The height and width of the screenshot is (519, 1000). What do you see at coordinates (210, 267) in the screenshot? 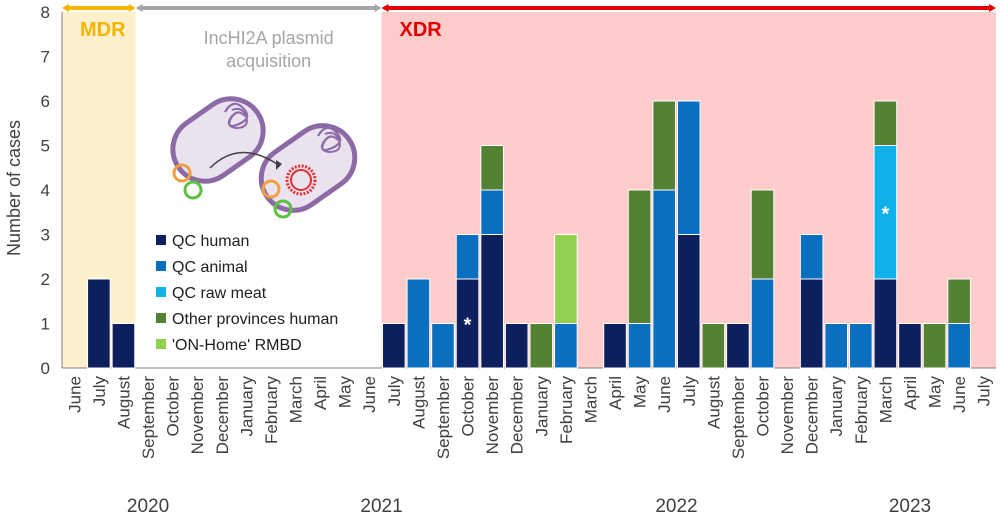
I see `legend-label: QC animal` at bounding box center [210, 267].